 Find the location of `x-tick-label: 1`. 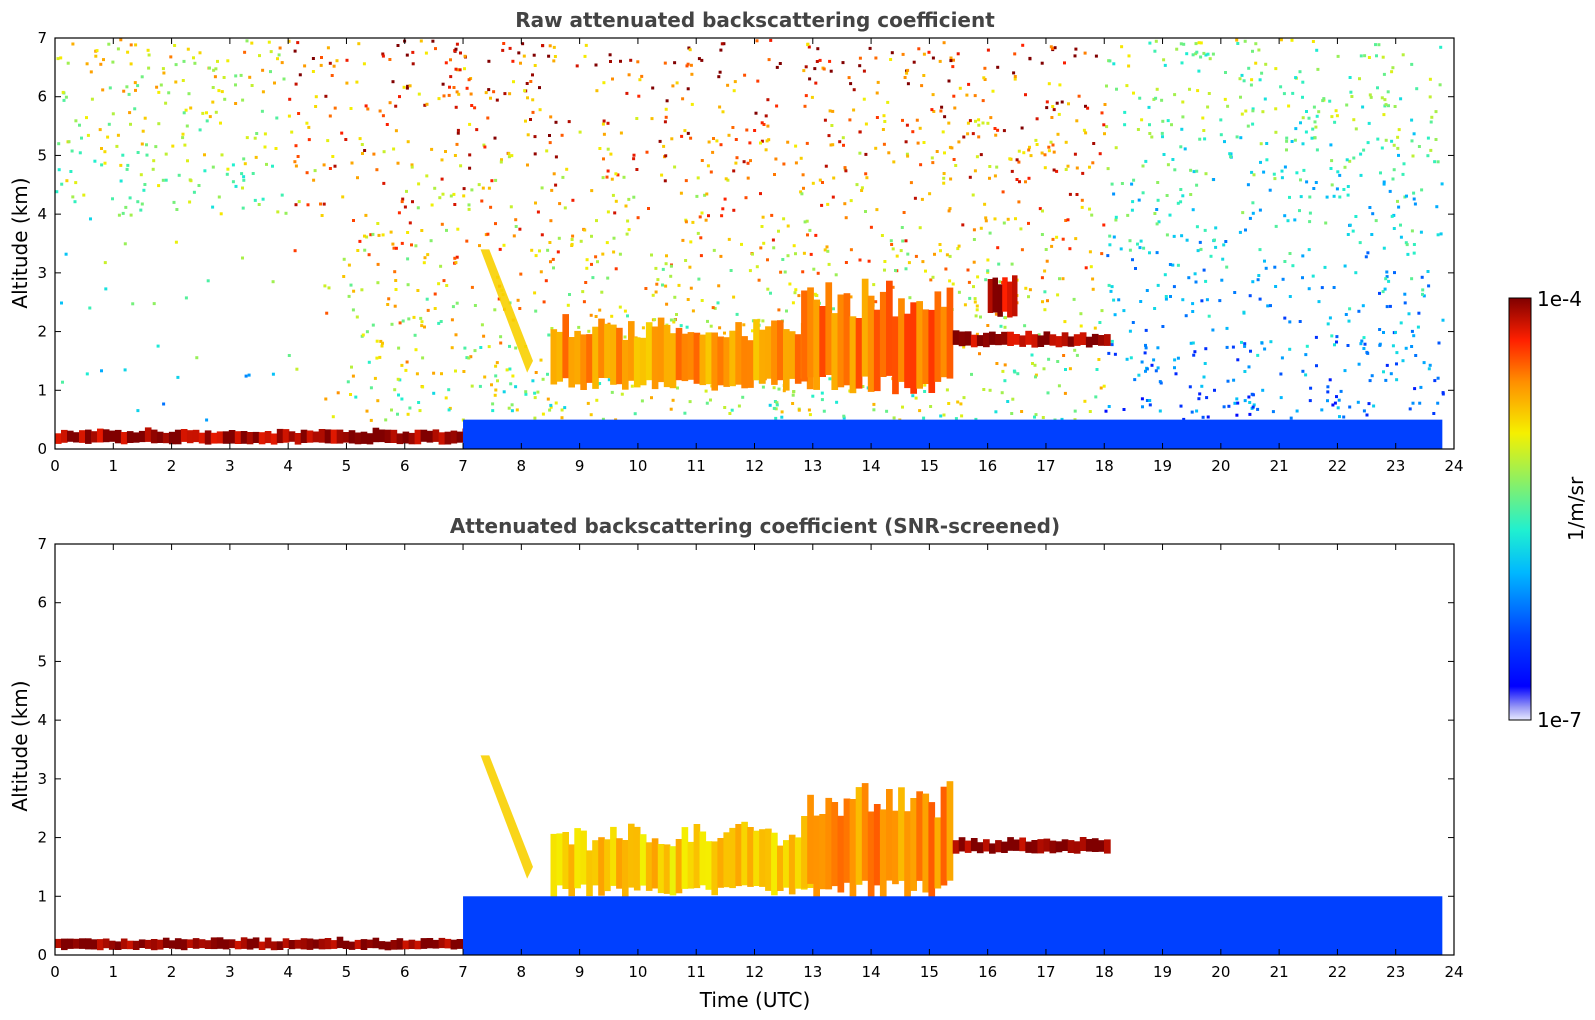

x-tick-label: 1 is located at coordinates (114, 972).